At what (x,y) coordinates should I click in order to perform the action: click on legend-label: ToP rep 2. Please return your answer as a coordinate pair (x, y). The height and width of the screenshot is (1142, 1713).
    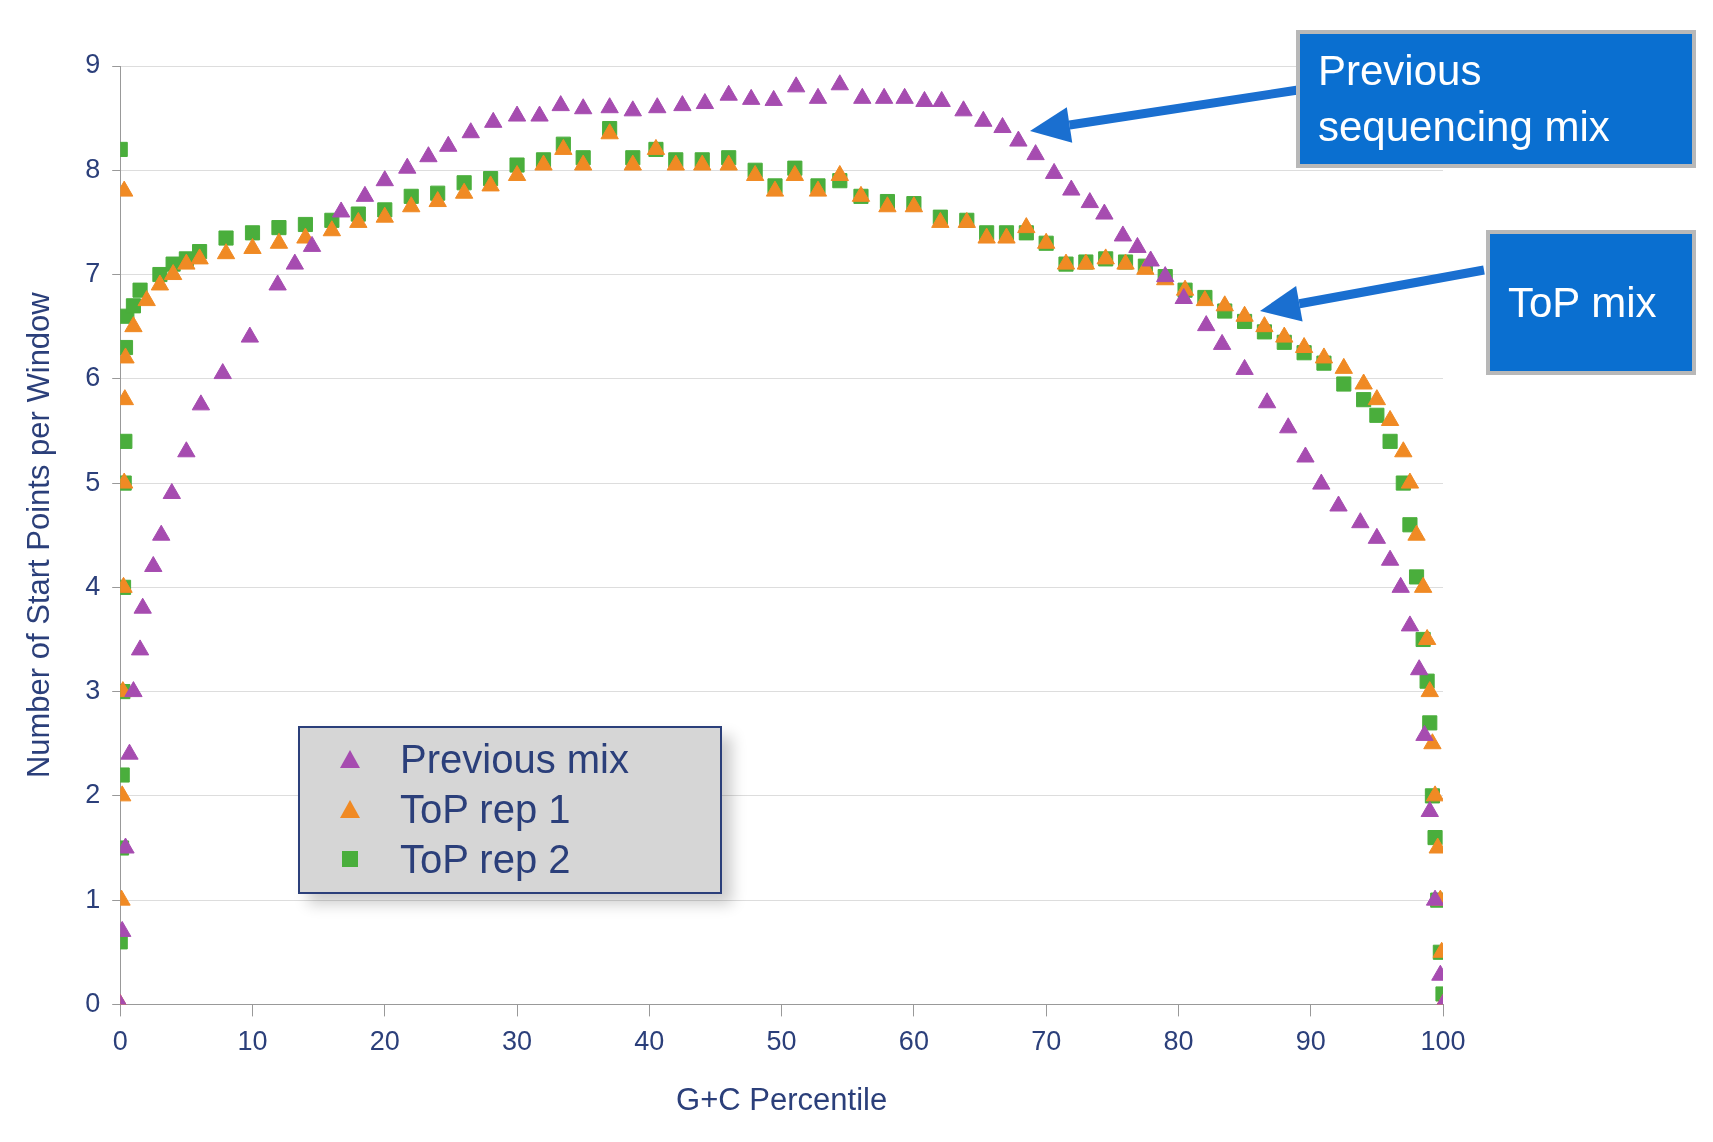
    Looking at the image, I should click on (485, 859).